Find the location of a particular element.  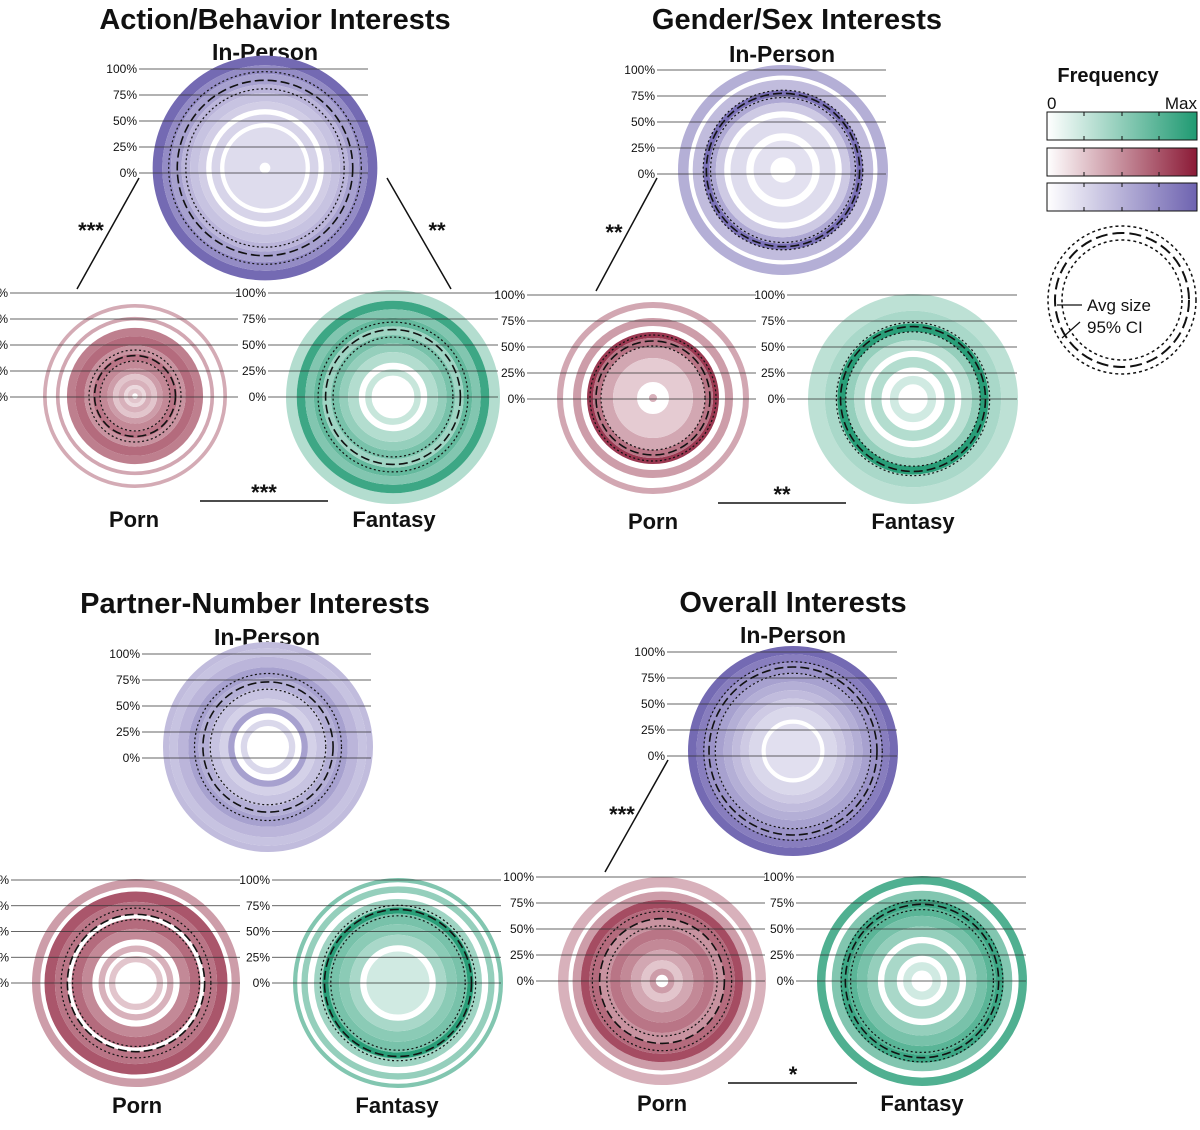

legend-title: Frequency is located at coordinates (1108, 76).